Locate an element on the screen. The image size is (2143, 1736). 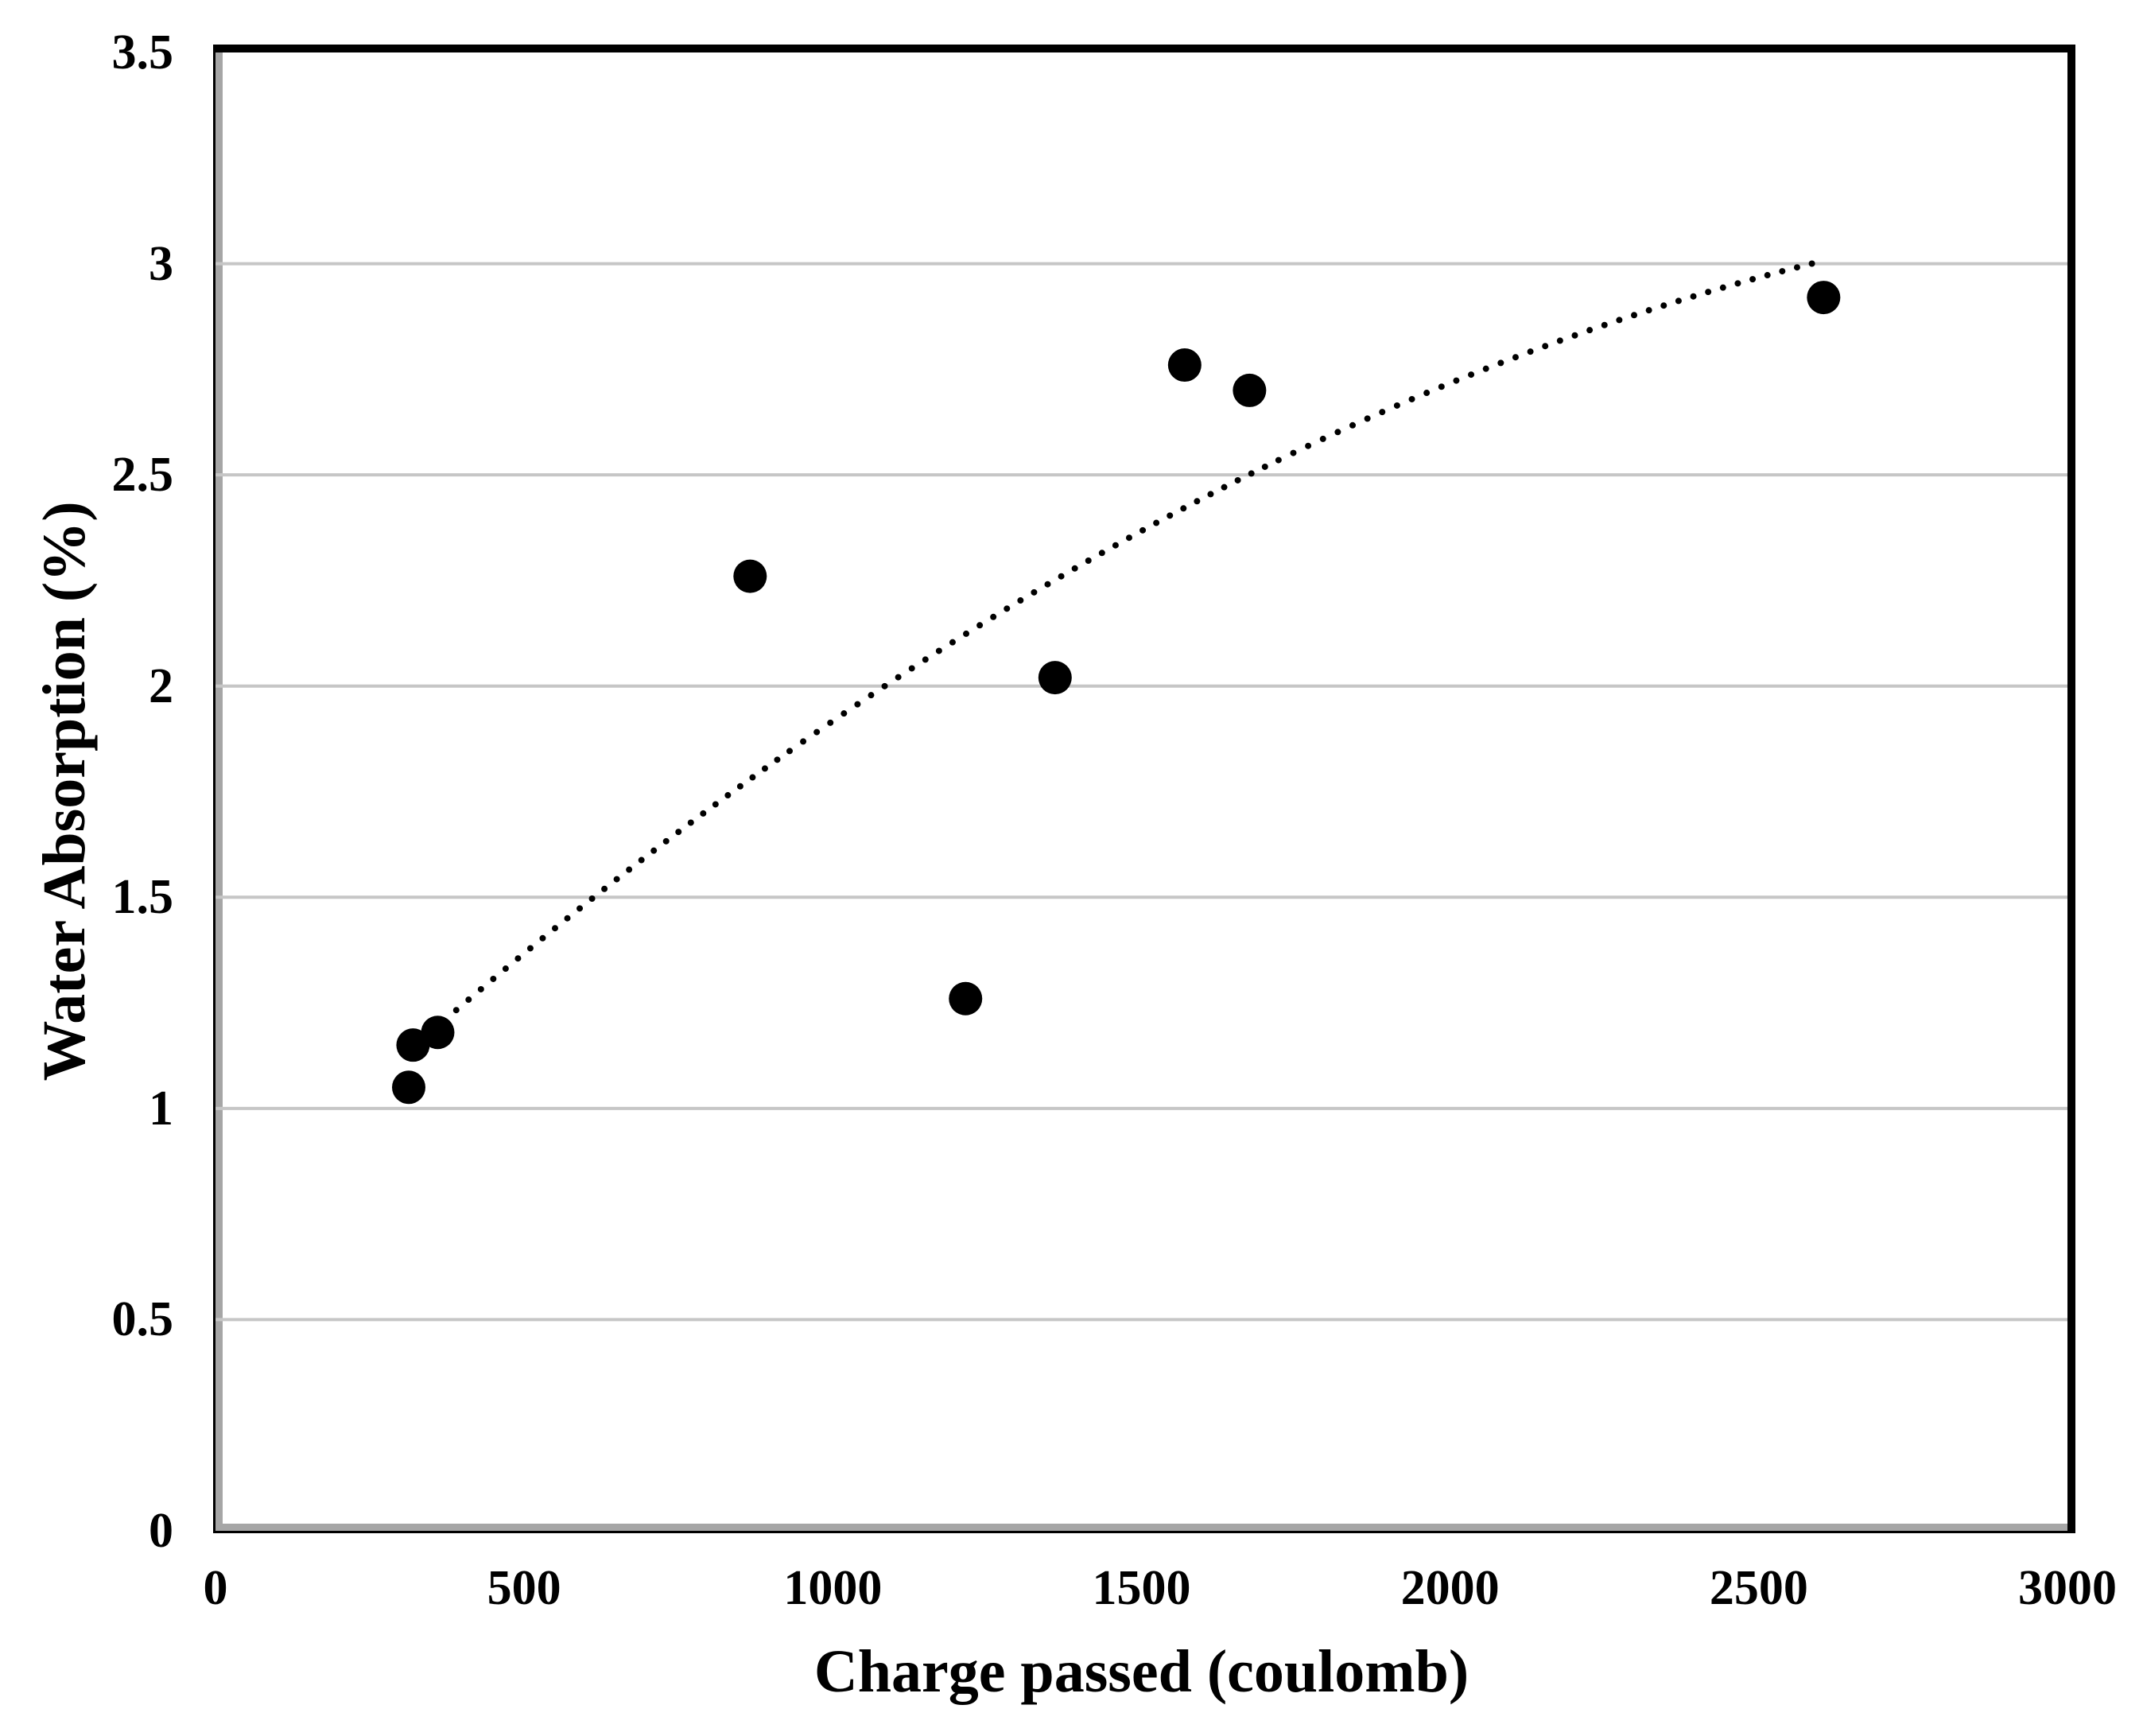
y-tick-label: 2 is located at coordinates (161, 685).